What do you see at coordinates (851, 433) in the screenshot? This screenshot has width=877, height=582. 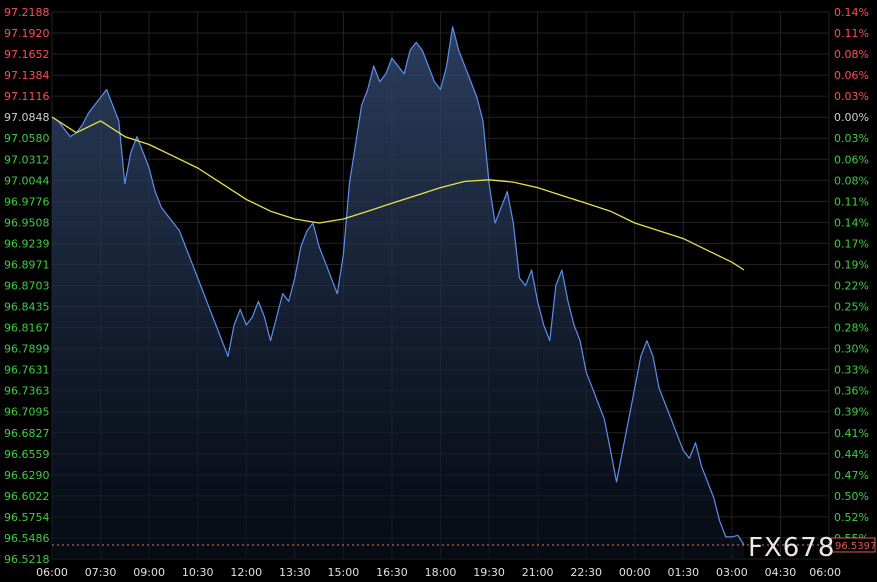 I see `y-tick-label-right: 0.41%` at bounding box center [851, 433].